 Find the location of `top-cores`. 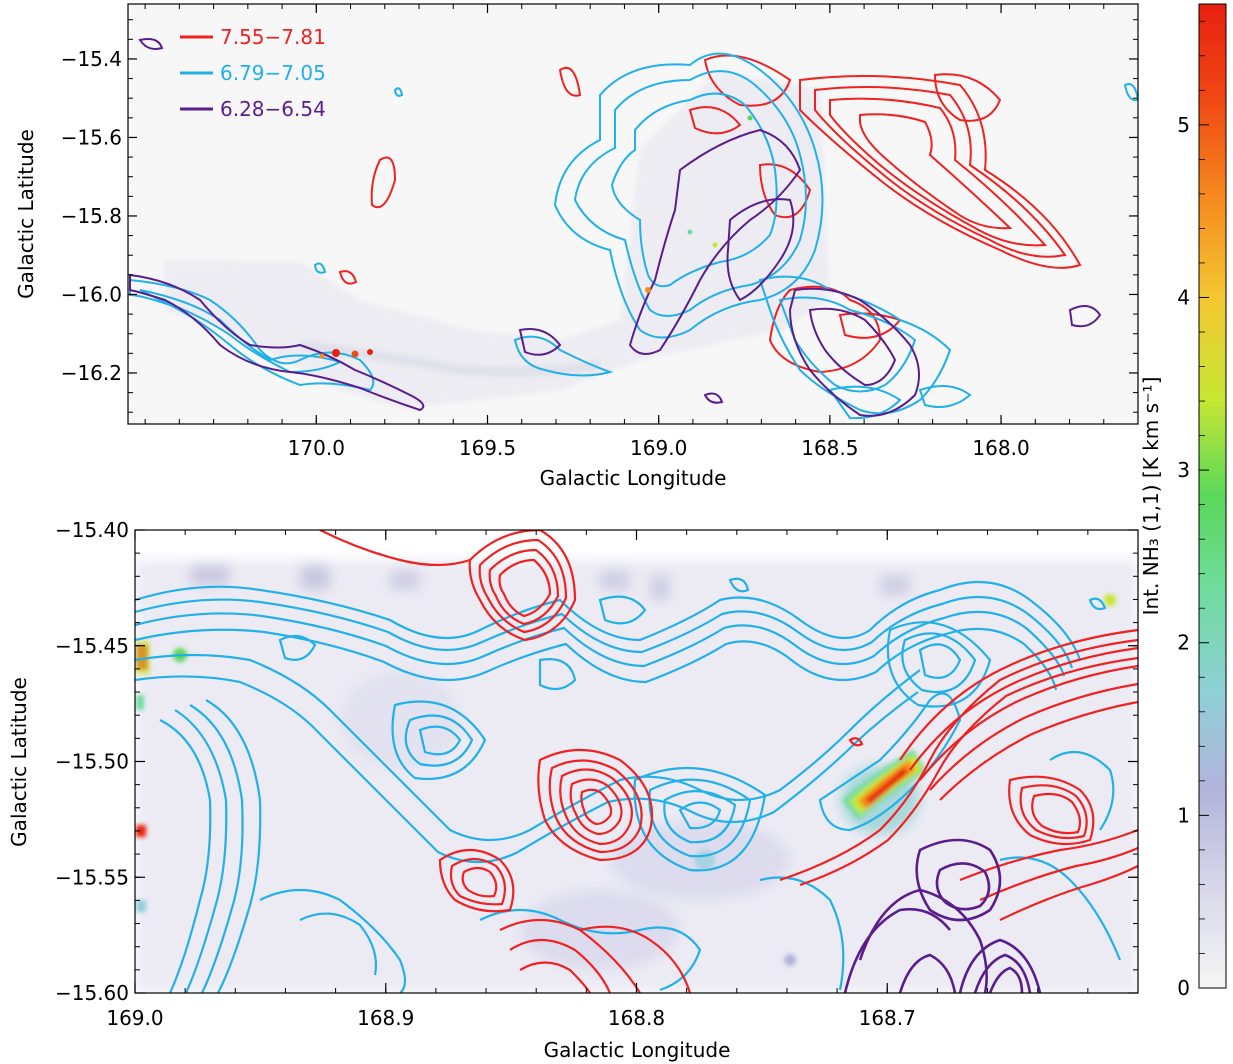

top-cores is located at coordinates (536, 237).